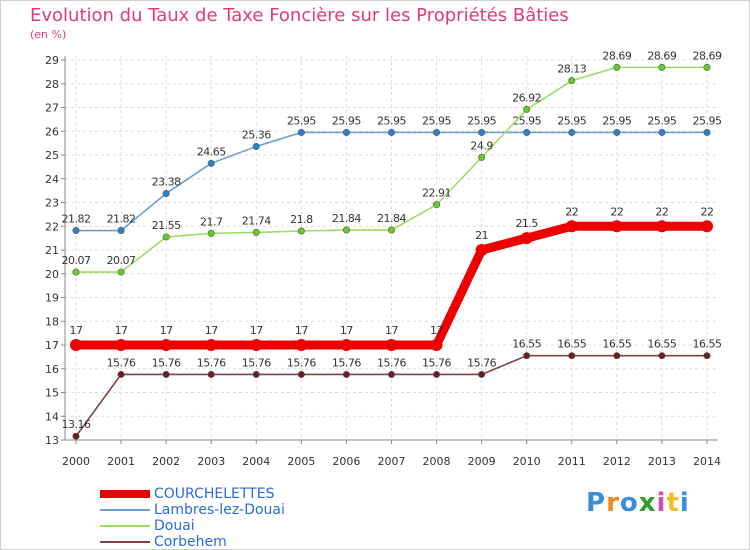 Image resolution: width=750 pixels, height=550 pixels. I want to click on y-tick-label: 19, so click(52, 298).